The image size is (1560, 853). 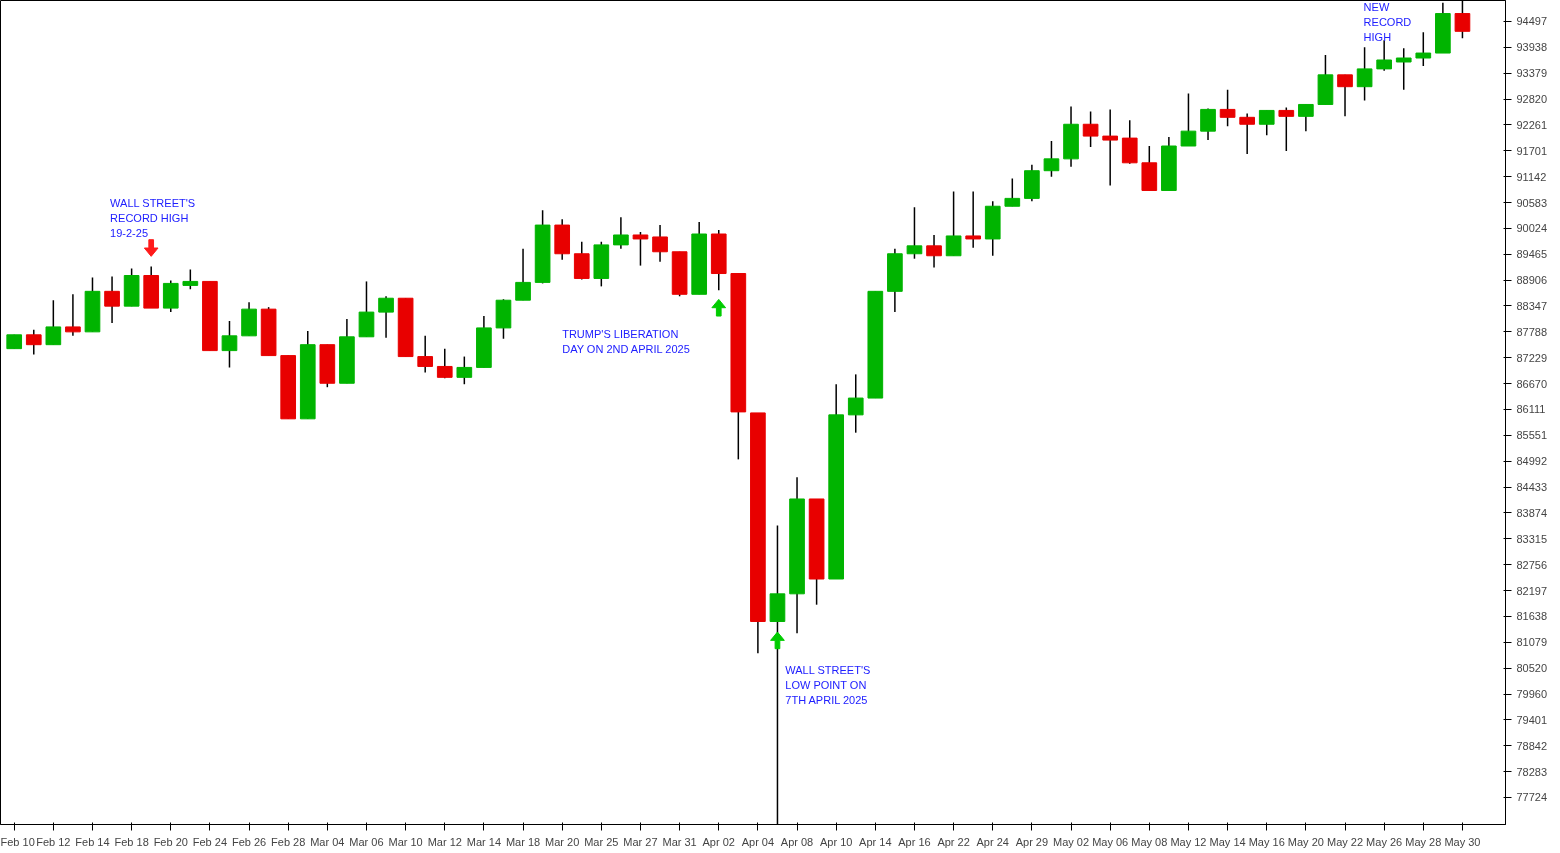 What do you see at coordinates (1532, 99) in the screenshot?
I see `y-tick-label: 92820` at bounding box center [1532, 99].